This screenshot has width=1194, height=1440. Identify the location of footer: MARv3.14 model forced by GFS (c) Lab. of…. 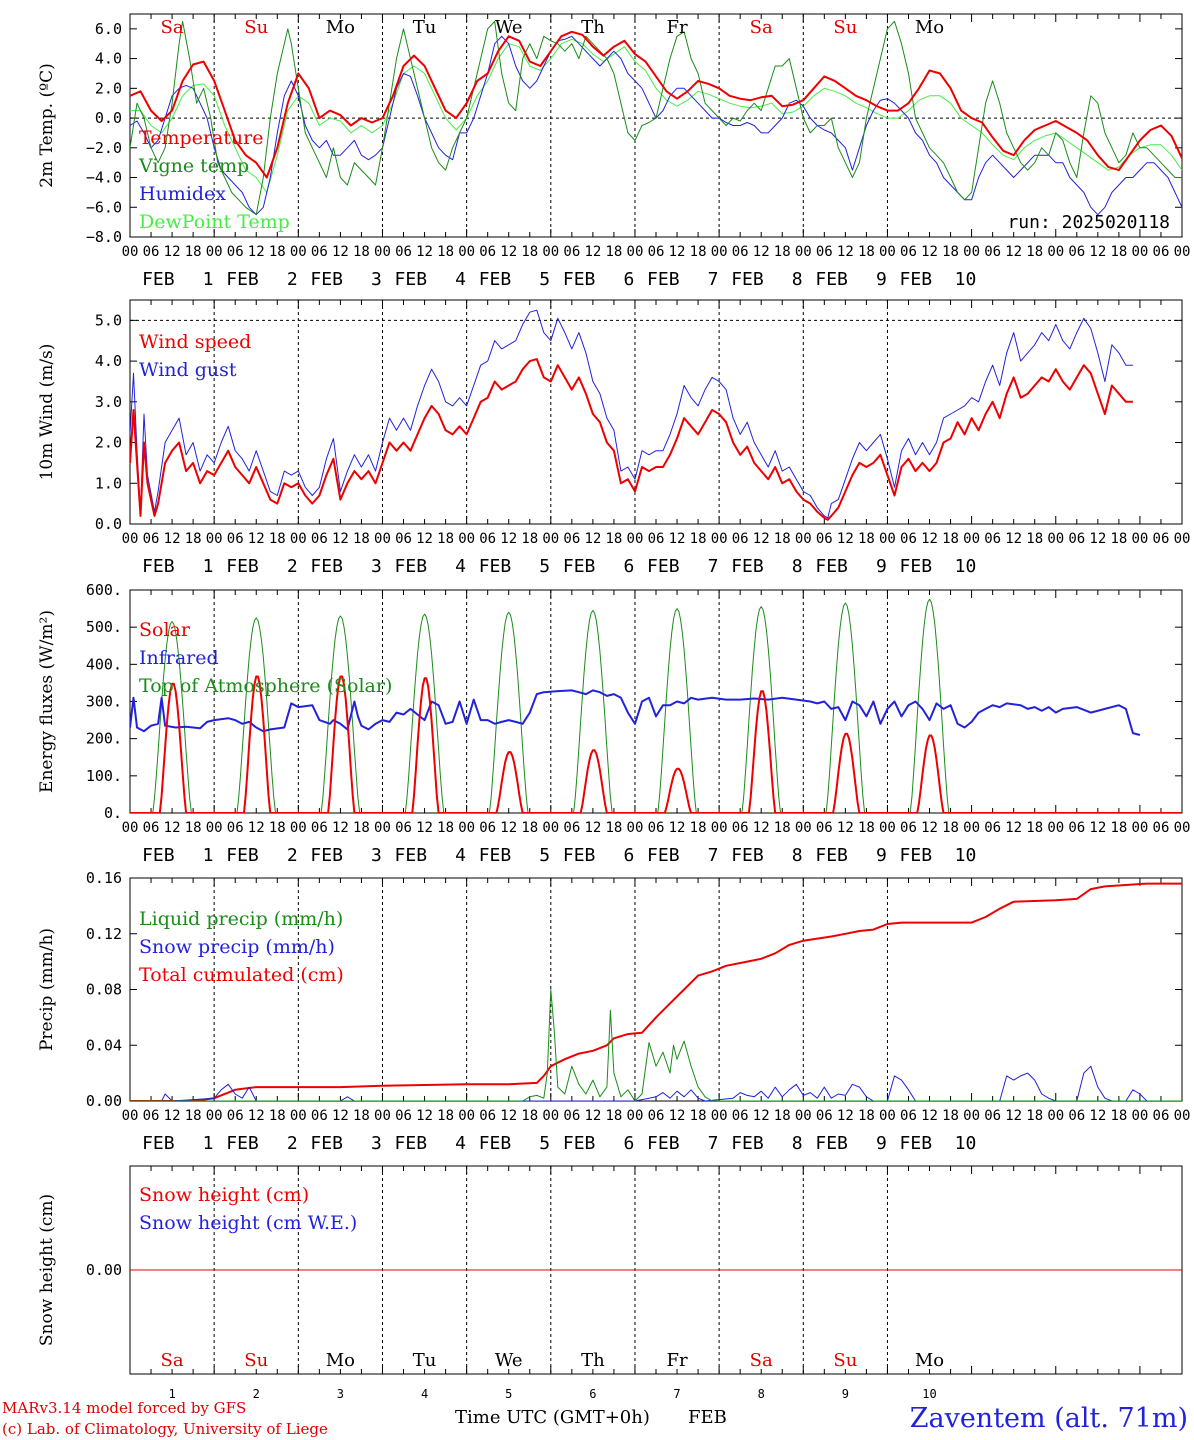
(595, 1418).